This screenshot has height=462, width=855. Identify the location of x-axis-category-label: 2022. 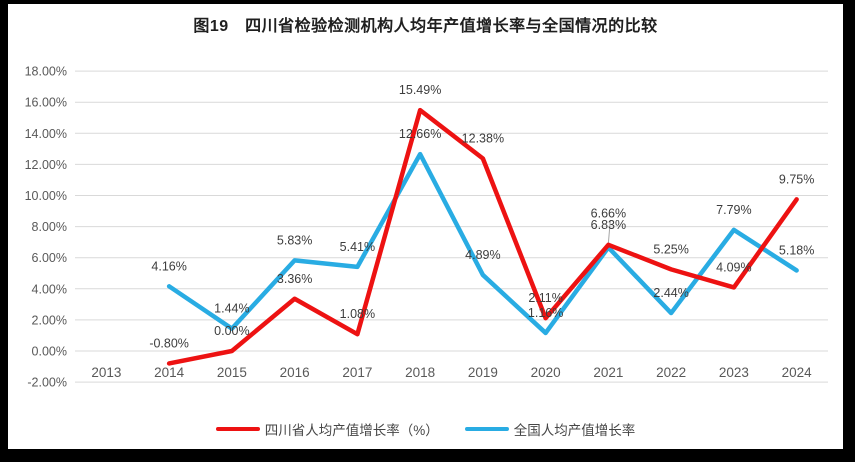
(671, 372).